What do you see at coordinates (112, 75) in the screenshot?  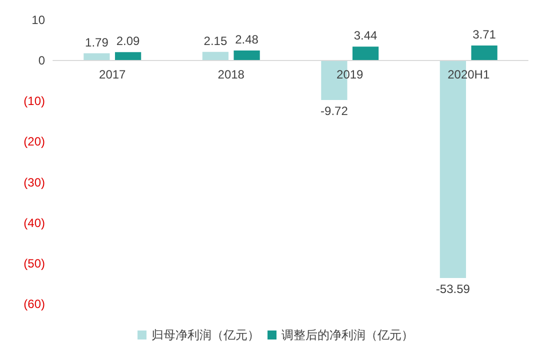 I see `x-tick-label: 2017` at bounding box center [112, 75].